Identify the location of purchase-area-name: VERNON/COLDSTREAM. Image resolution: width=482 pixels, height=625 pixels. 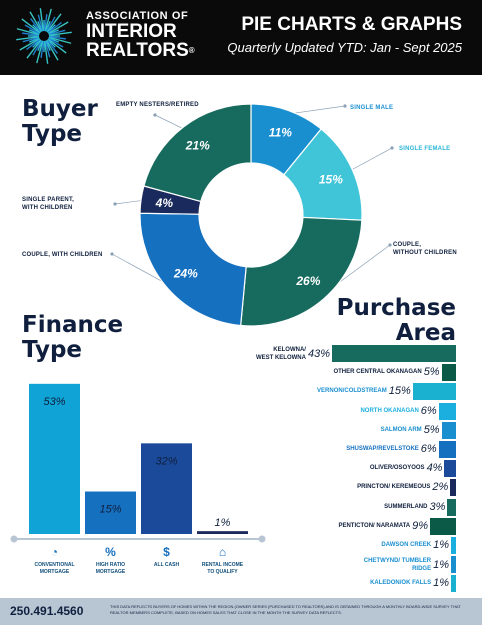
(352, 391).